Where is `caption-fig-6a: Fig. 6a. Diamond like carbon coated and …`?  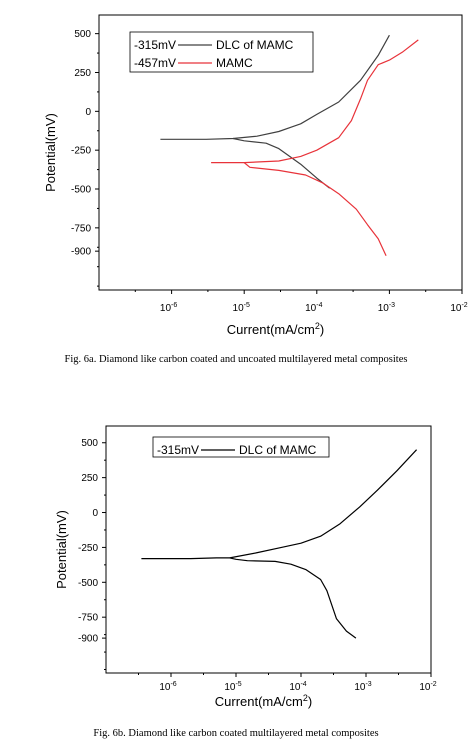 caption-fig-6a: Fig. 6a. Diamond like carbon coated and … is located at coordinates (236, 359).